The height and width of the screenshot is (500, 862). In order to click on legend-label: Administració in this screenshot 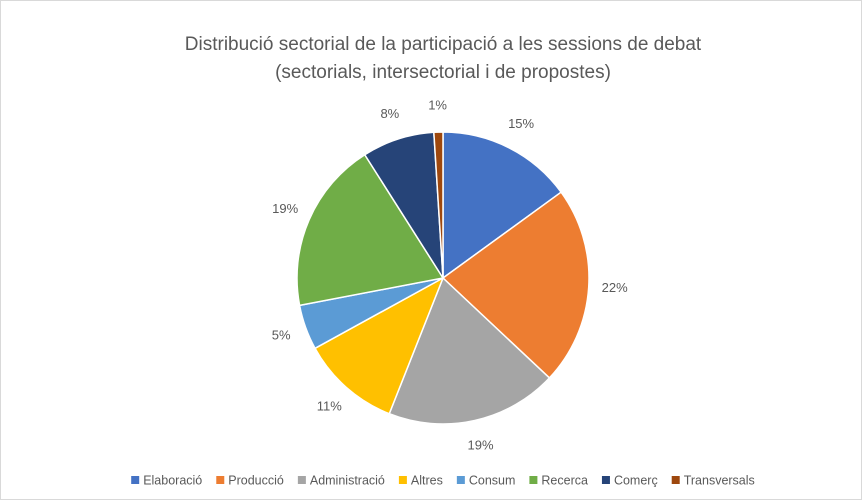, I will do `click(347, 480)`.